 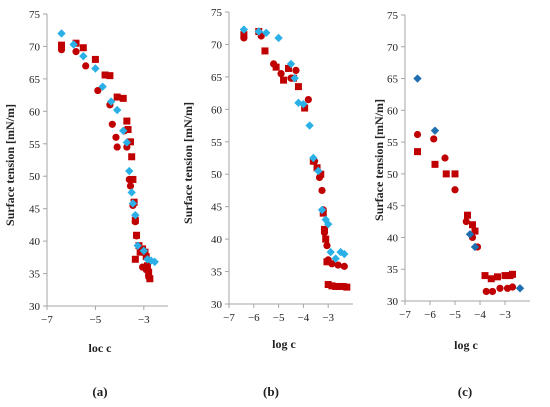 What do you see at coordinates (430, 315) in the screenshot?
I see `panel-c-x-tick-label: −6` at bounding box center [430, 315].